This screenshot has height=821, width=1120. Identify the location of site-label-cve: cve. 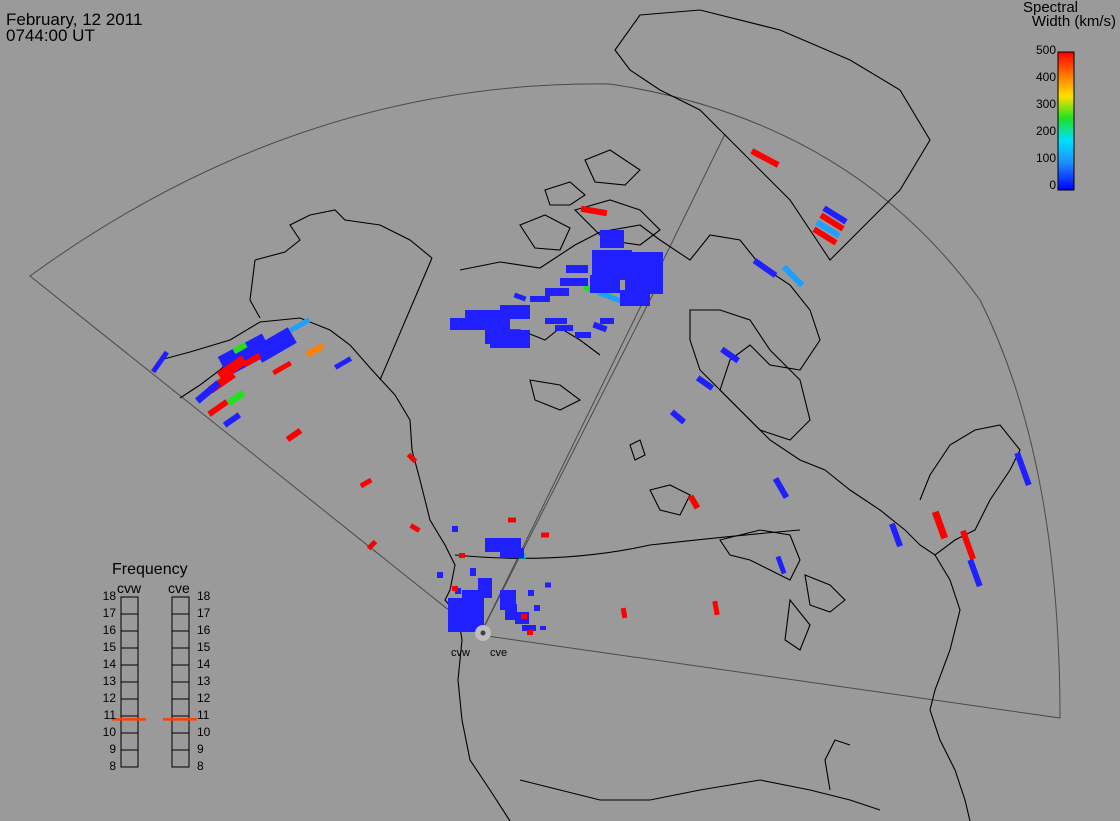
(499, 653).